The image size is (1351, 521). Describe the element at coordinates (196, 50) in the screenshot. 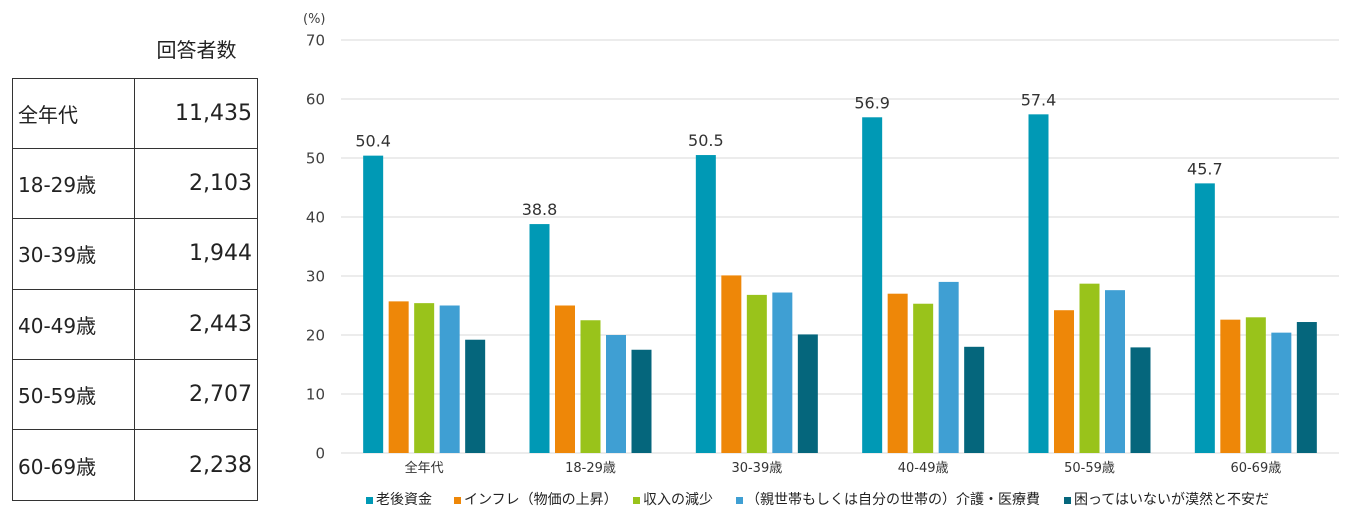

I see `table-header: 回答者数` at that location.